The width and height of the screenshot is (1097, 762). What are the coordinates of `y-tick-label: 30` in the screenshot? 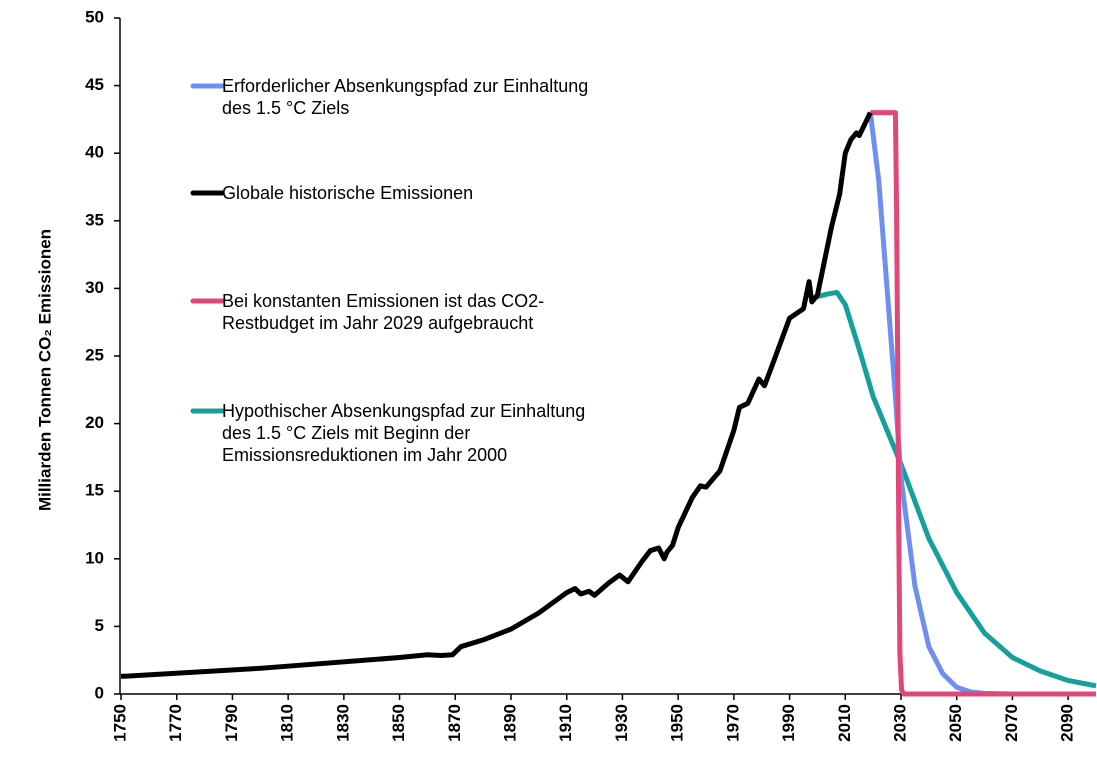 It's located at (94, 287).